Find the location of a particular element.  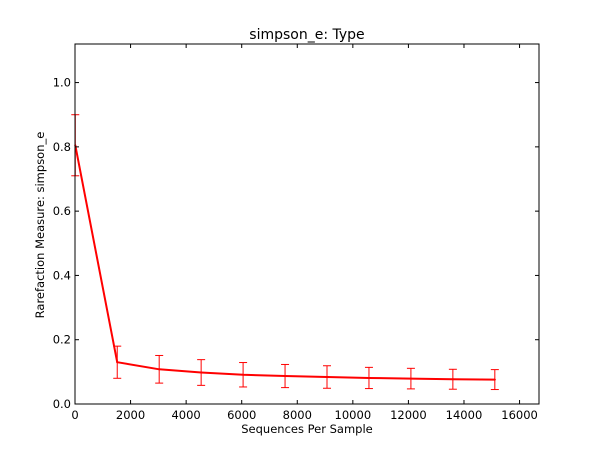

x-axis-label: Sequences Per Sample is located at coordinates (306, 429).